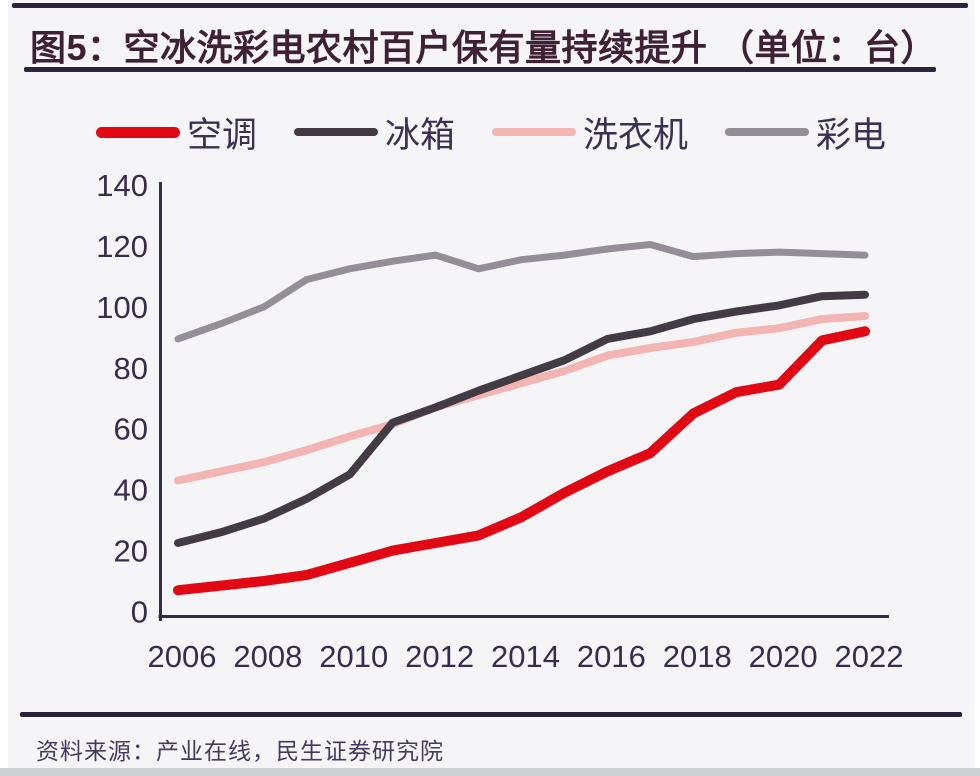 This screenshot has height=776, width=980. Describe the element at coordinates (353, 656) in the screenshot. I see `x-tick-label: 2010` at that location.